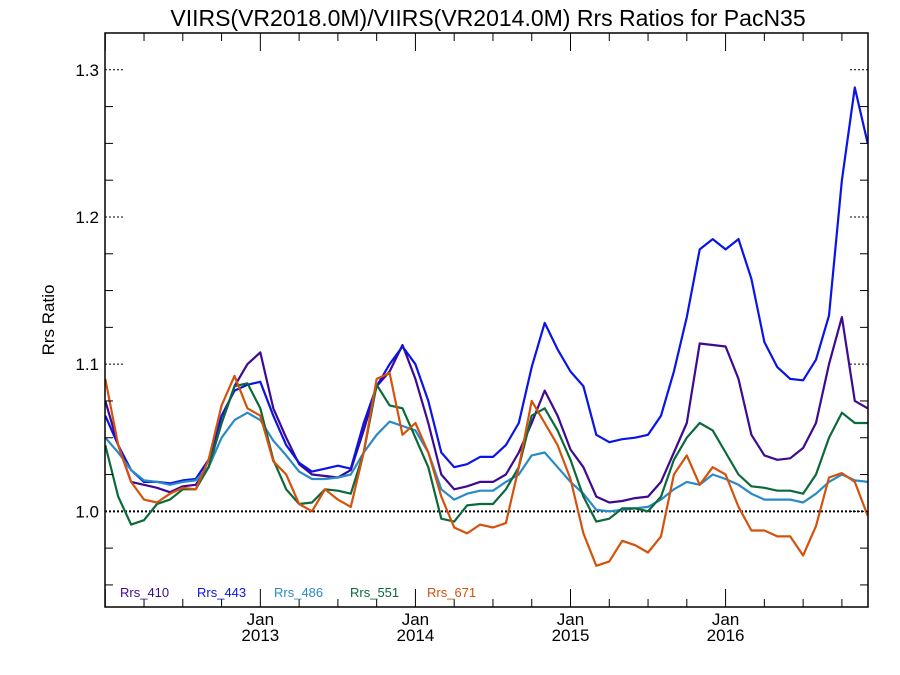 The width and height of the screenshot is (900, 675). Describe the element at coordinates (571, 635) in the screenshot. I see `x-tick-label-year: 2015` at that location.